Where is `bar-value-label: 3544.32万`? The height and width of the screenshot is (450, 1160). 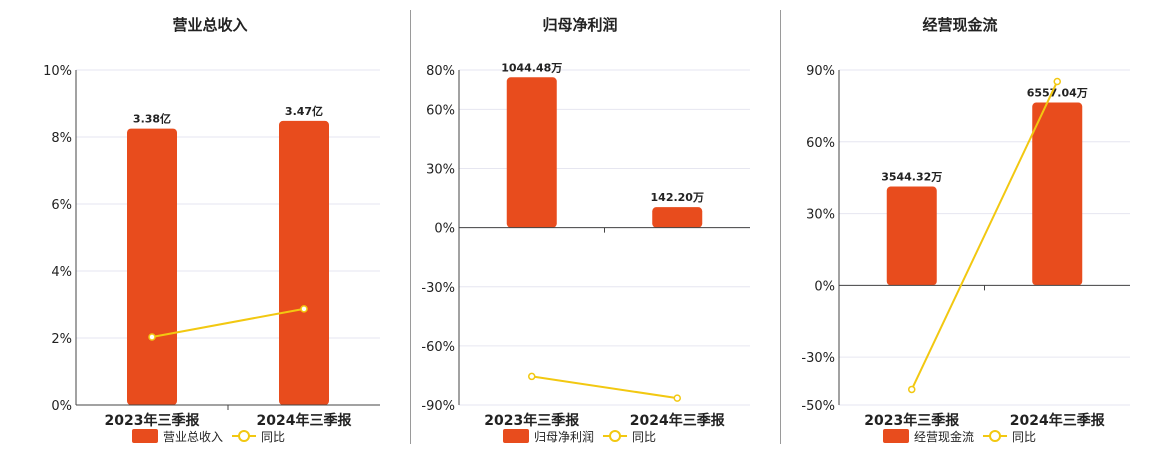 bar-value-label: 3544.32万 is located at coordinates (911, 177).